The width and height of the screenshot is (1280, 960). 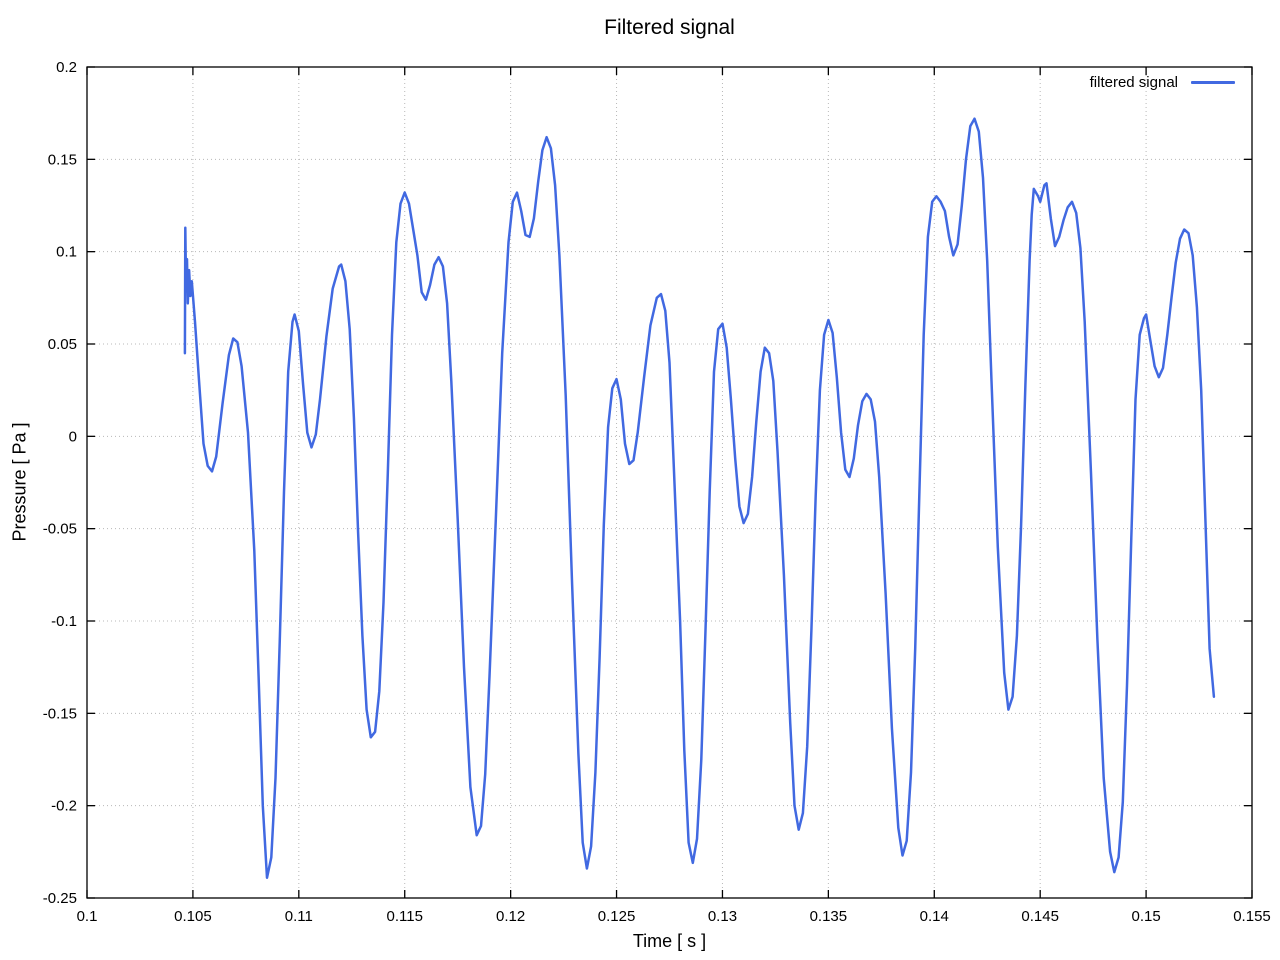 I want to click on legend: filtered signal, so click(x=1162, y=82).